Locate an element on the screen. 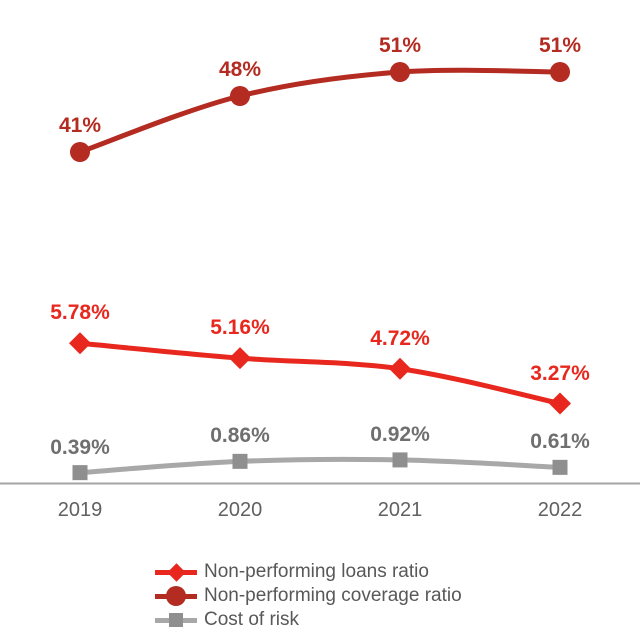 This screenshot has width=640, height=640. x-tick-2021: 2021 is located at coordinates (400, 510).